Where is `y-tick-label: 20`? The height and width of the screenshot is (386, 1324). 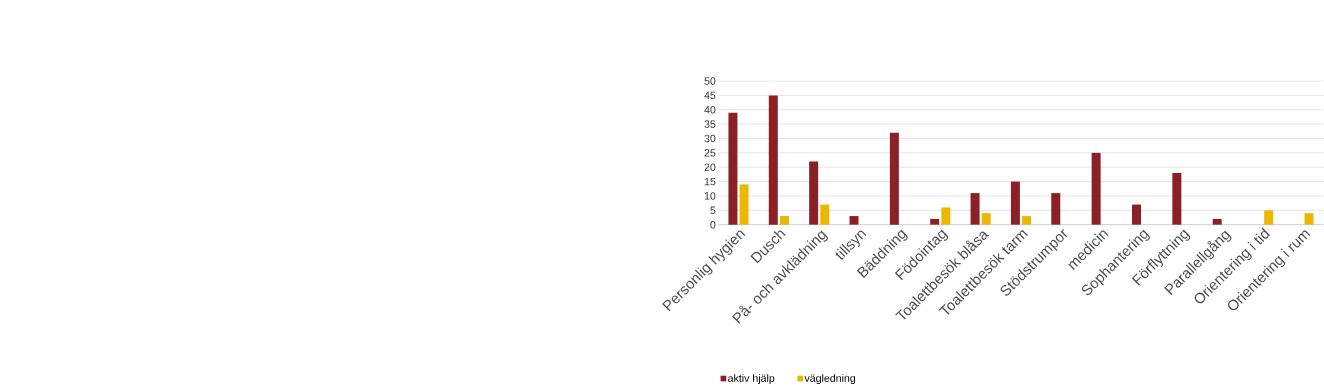 y-tick-label: 20 is located at coordinates (710, 167).